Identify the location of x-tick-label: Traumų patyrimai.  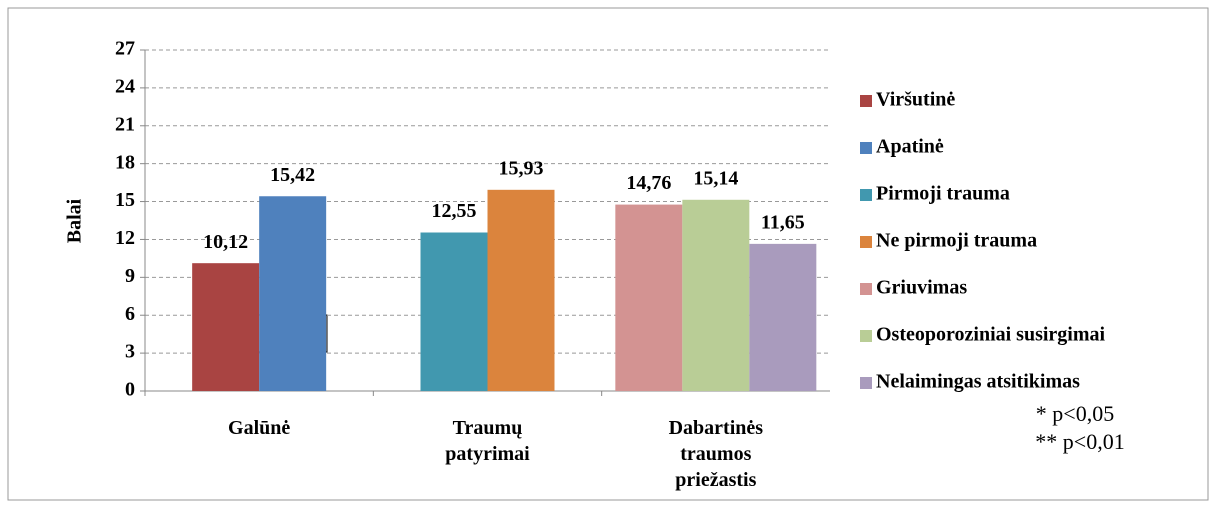
(487, 441).